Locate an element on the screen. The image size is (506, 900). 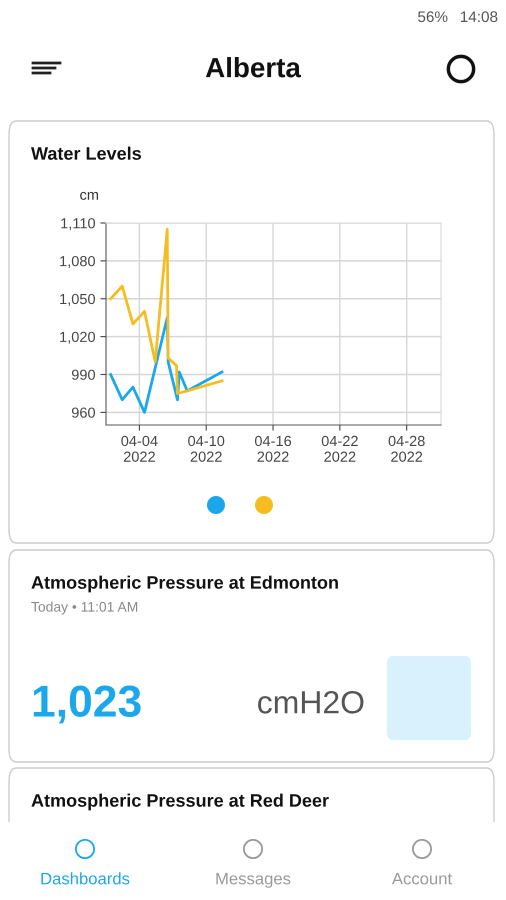
text: Atmospheric Pressure at Edmonton is located at coordinates (184, 584).